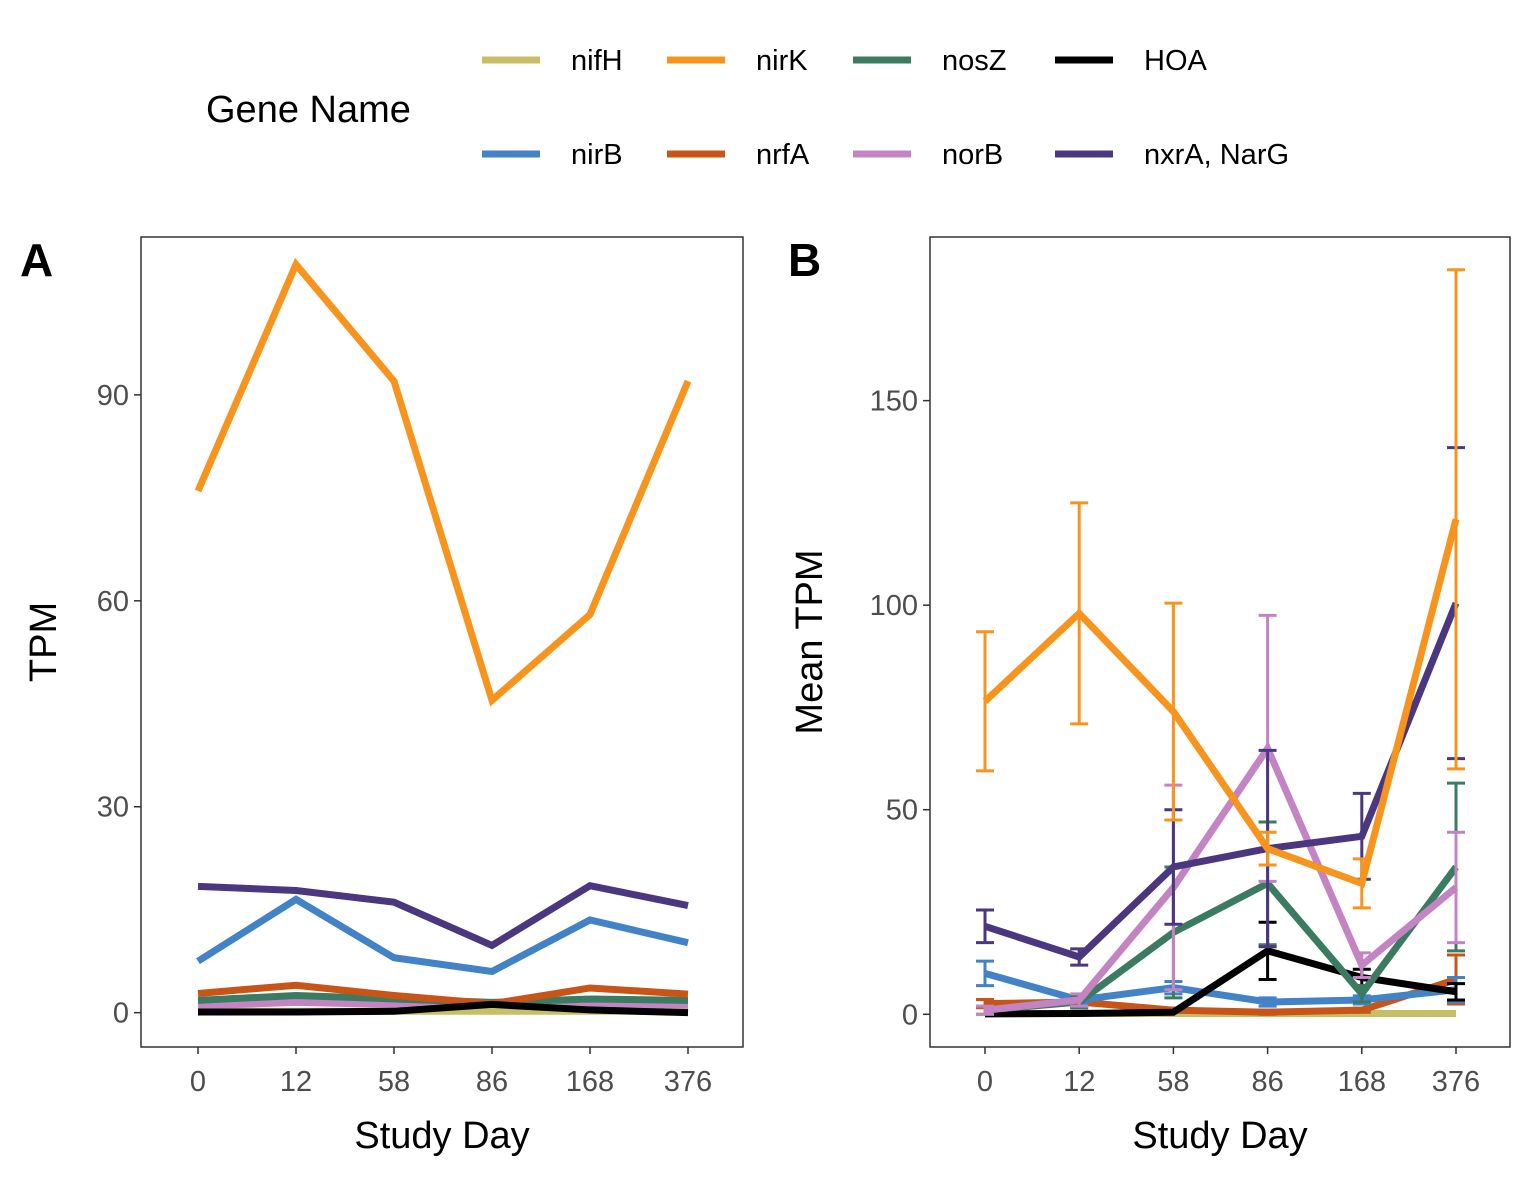 The width and height of the screenshot is (1535, 1181). What do you see at coordinates (394, 1082) in the screenshot?
I see `panel-a-x-tick-label-58: 58` at bounding box center [394, 1082].